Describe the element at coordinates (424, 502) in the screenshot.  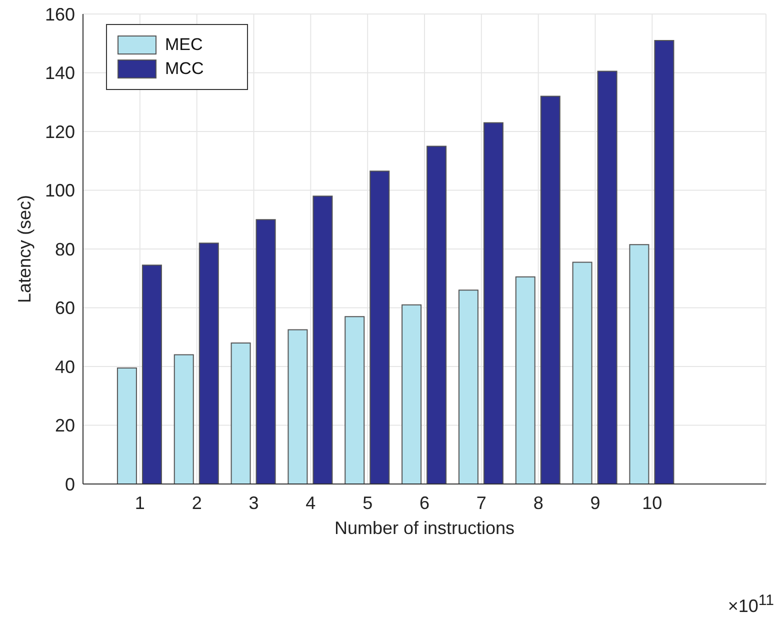
I see `x-tick-label: 6` at that location.